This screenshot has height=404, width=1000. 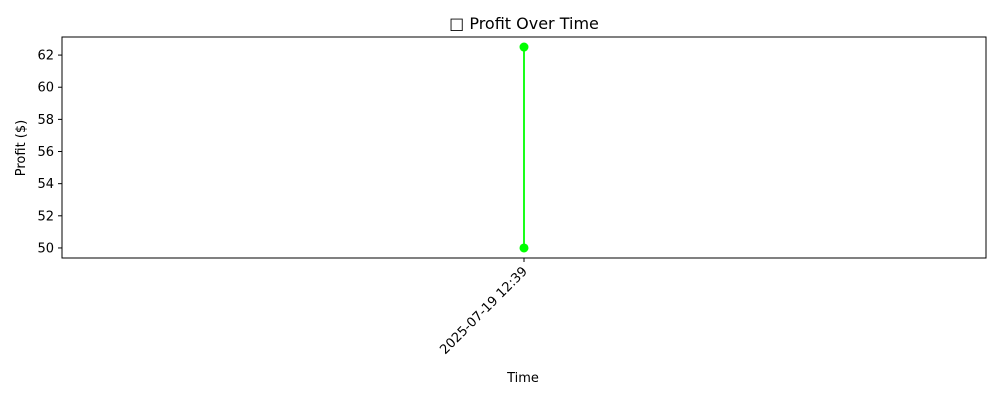 I want to click on y-tick-label: 56, so click(x=45, y=152).